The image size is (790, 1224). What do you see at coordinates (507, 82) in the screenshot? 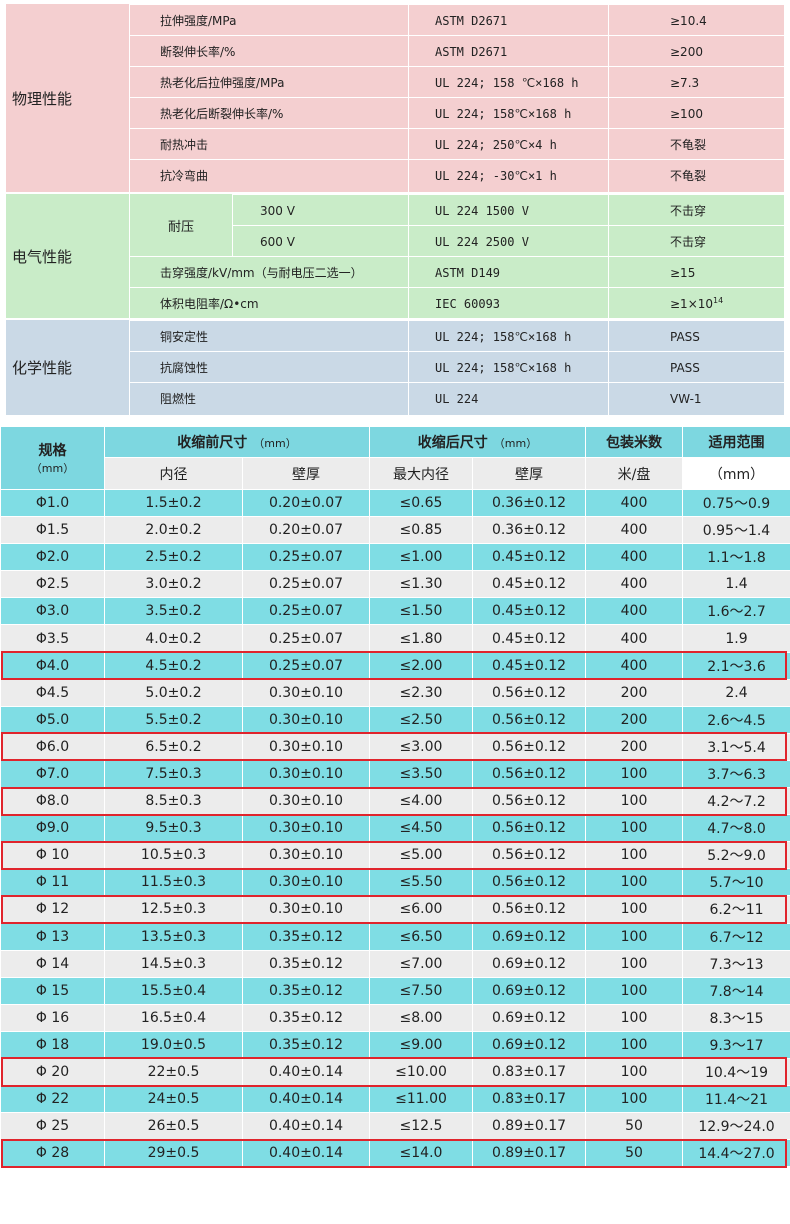
I see `property-method: UL 224; 158 ℃×168 h` at bounding box center [507, 82].